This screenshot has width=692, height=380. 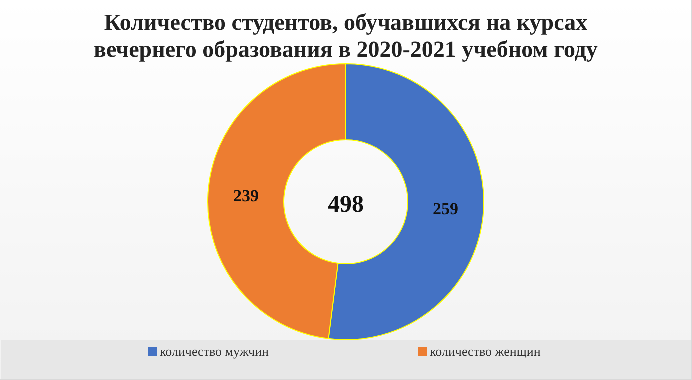 What do you see at coordinates (485, 351) in the screenshot?
I see `legend-label: количество женщин` at bounding box center [485, 351].